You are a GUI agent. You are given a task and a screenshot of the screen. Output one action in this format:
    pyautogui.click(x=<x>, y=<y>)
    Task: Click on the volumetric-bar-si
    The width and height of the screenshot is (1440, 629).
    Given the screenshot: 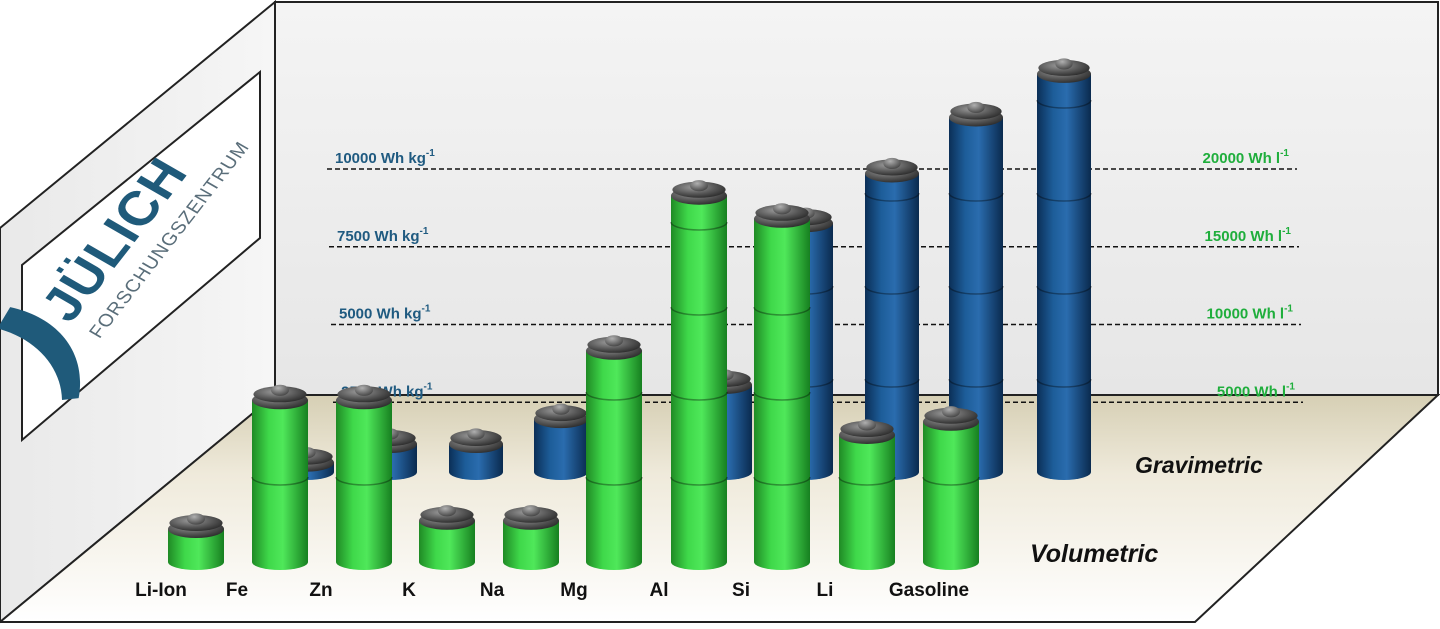 What is the action you would take?
    pyautogui.click(x=782, y=387)
    